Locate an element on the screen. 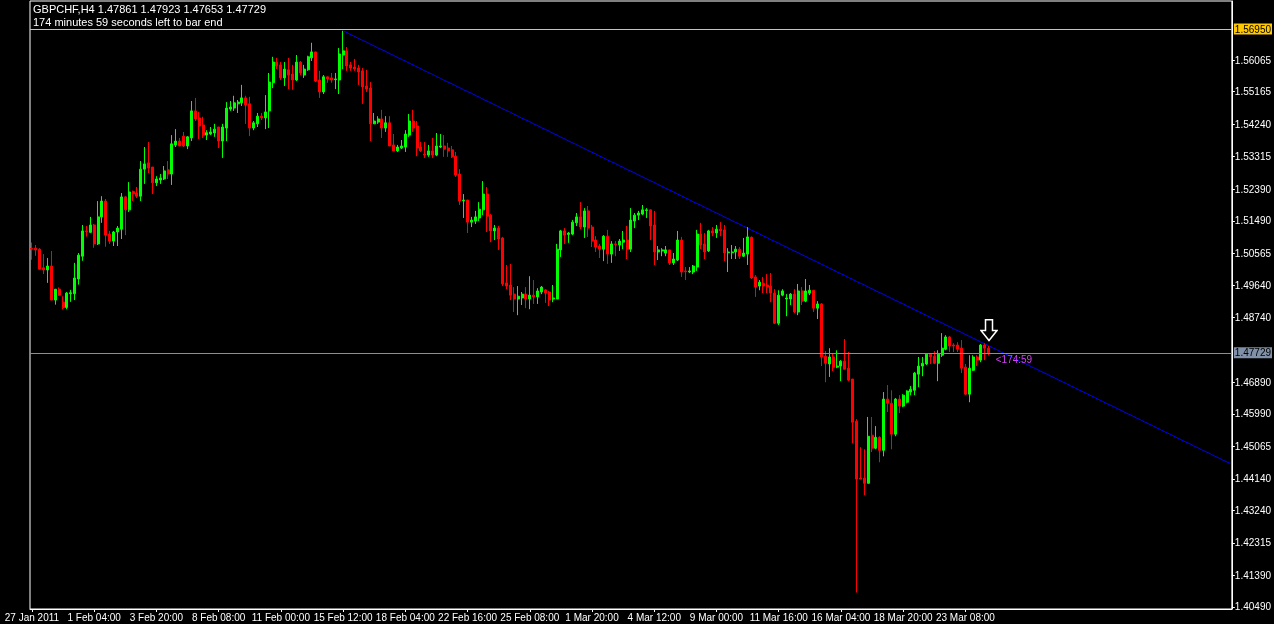  y-tick-label: 1.46890 is located at coordinates (1253, 382).